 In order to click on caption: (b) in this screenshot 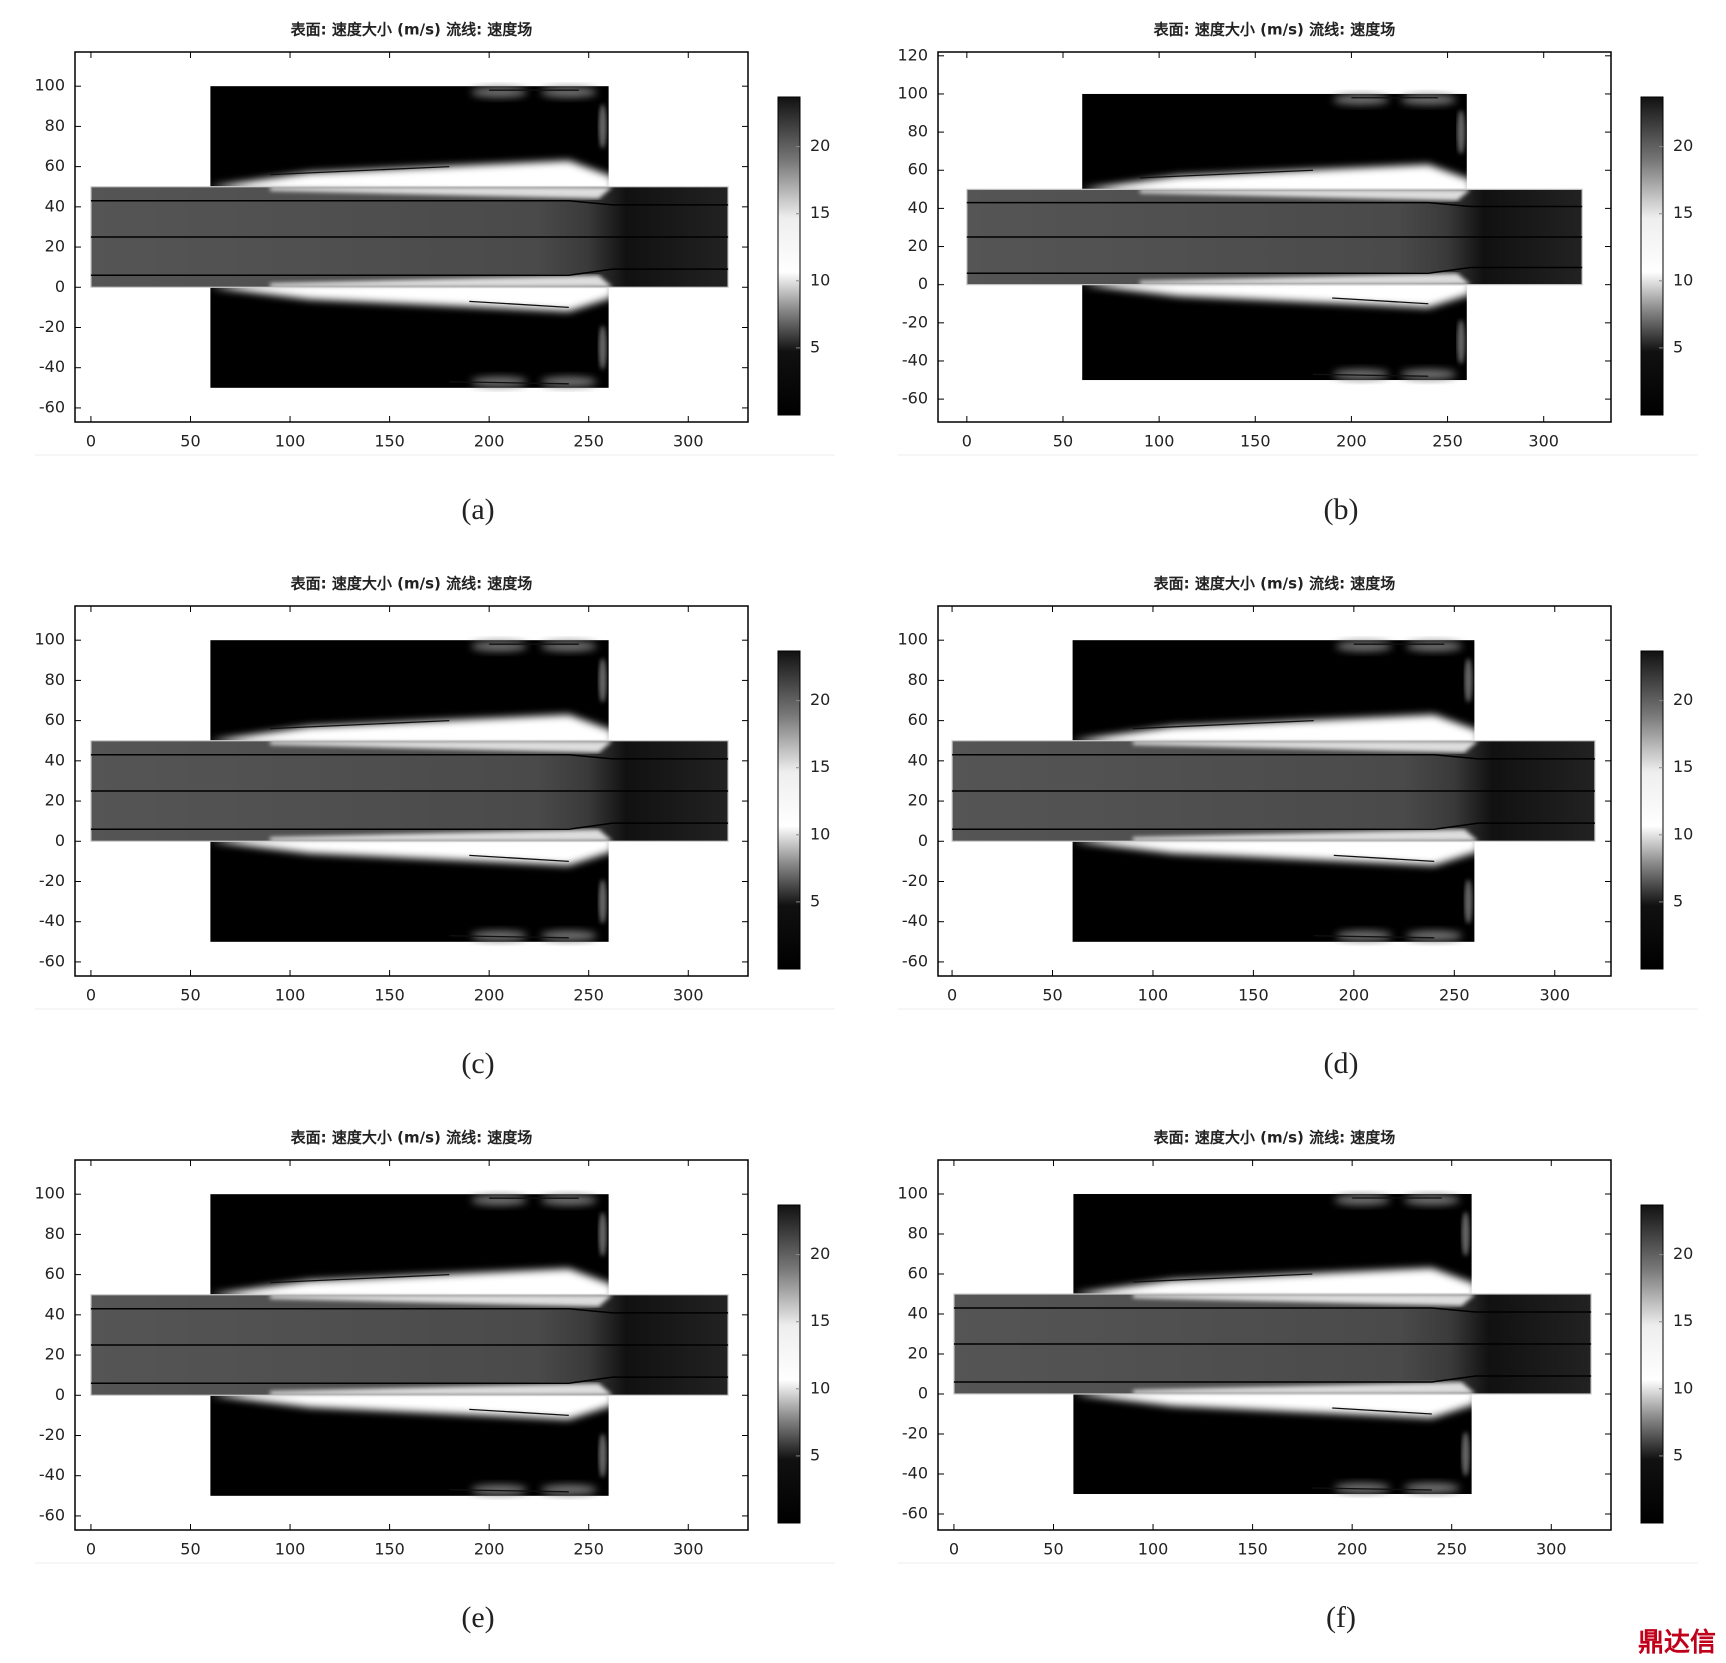, I will do `click(1341, 509)`.